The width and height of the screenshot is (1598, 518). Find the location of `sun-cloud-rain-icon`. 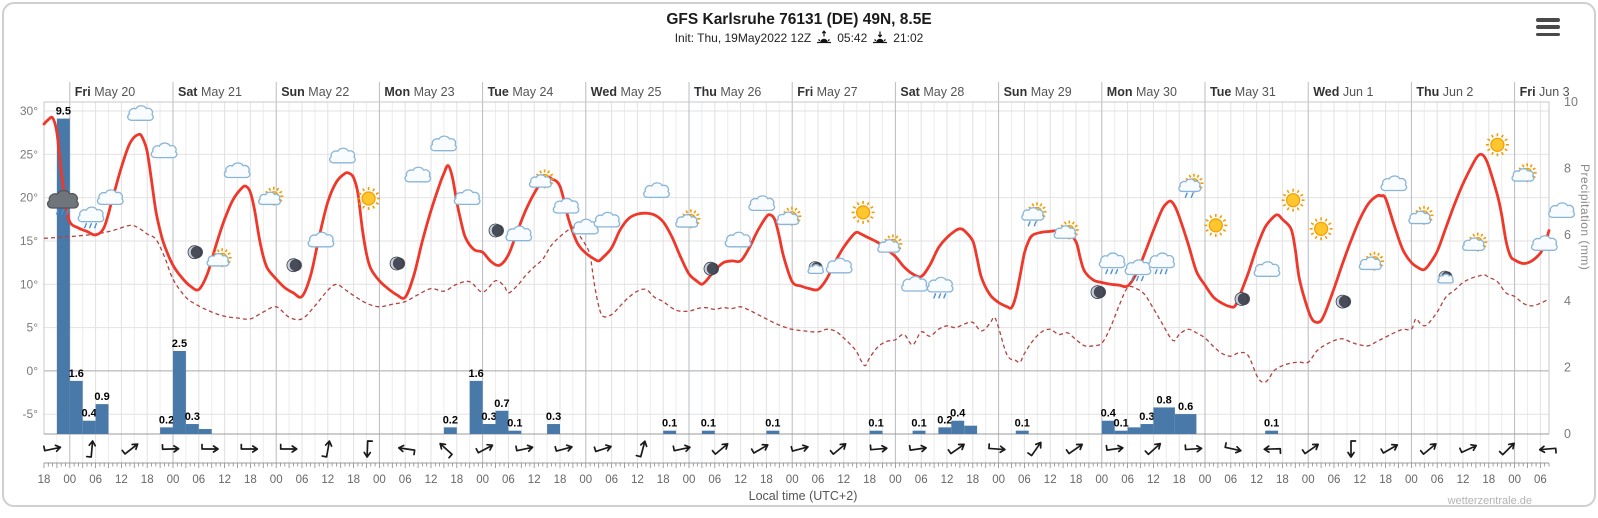

sun-cloud-rain-icon is located at coordinates (1034, 214).